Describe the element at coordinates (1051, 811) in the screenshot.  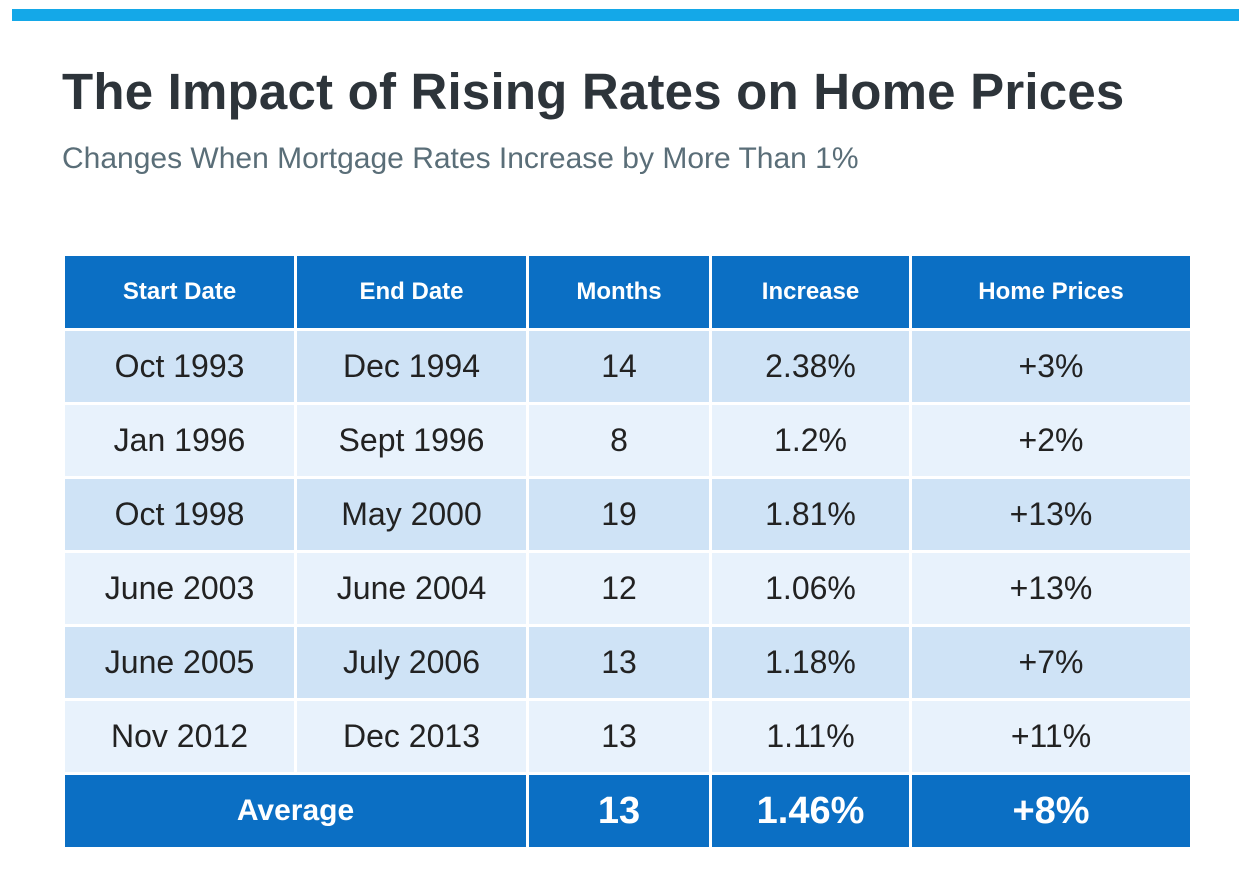
I see `average-home-prices: +8%` at that location.